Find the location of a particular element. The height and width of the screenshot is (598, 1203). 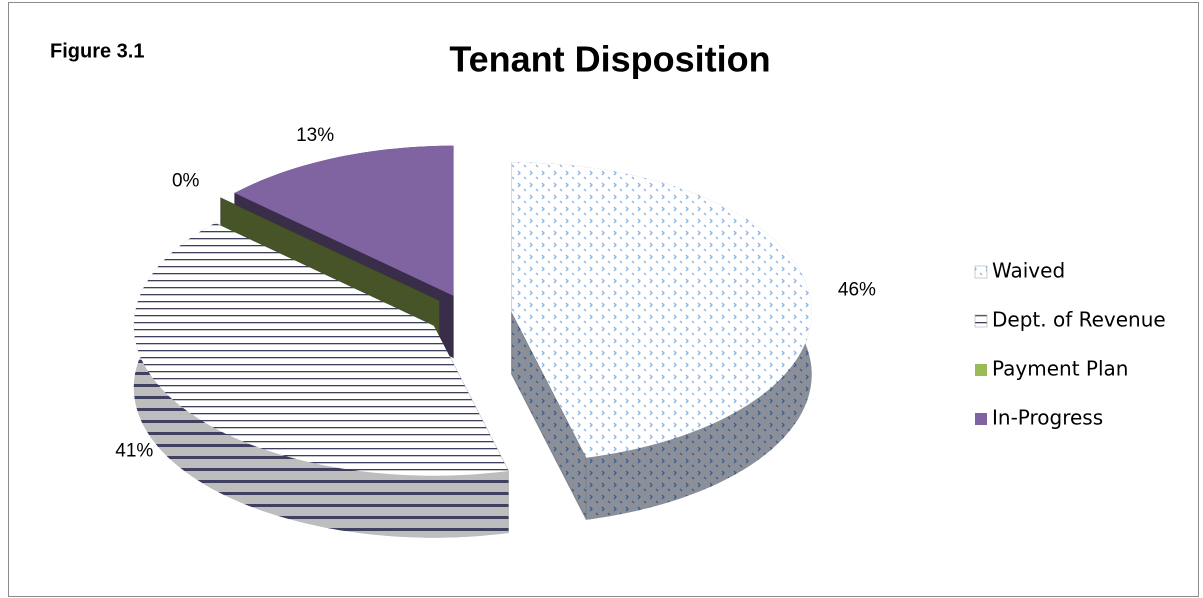

data-label: 41% is located at coordinates (134, 450).